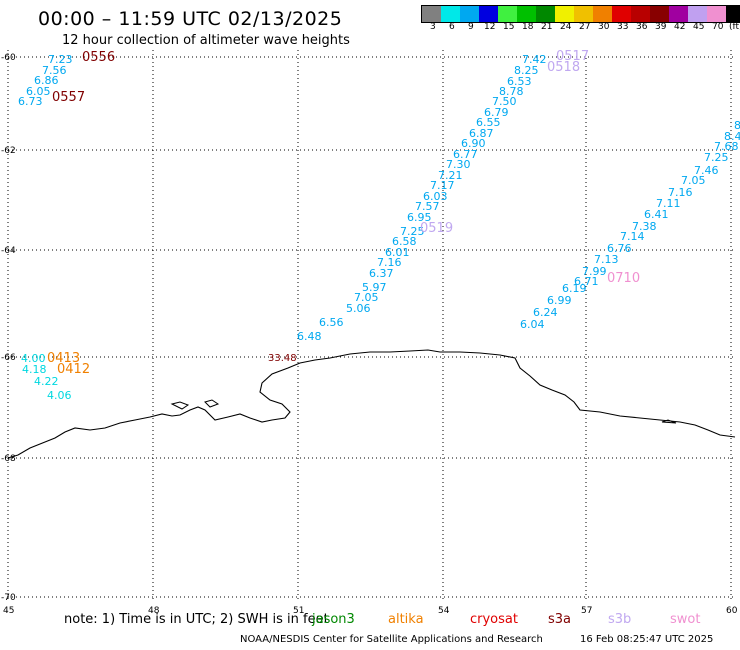  Describe the element at coordinates (427, 206) in the screenshot. I see `wave-height-value: 7.57` at that location.